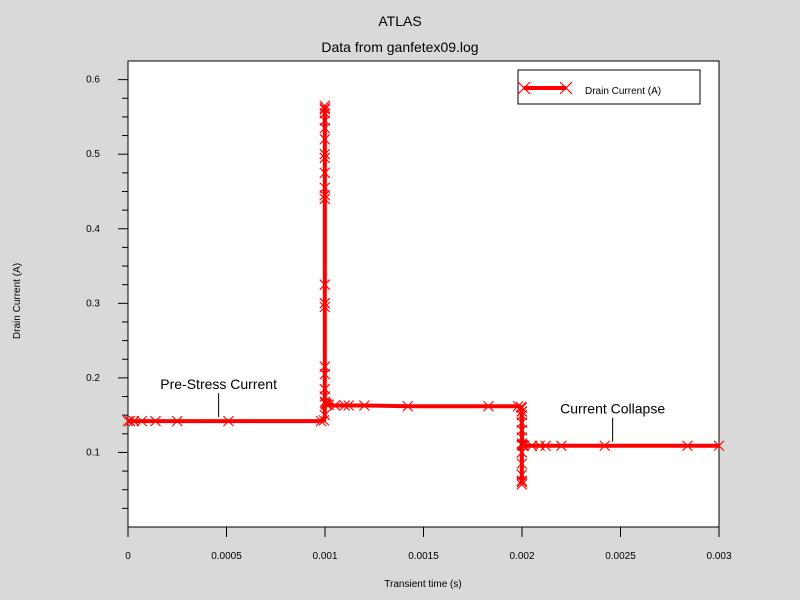 Image resolution: width=800 pixels, height=600 pixels. I want to click on x-axis: 0 0.0005 0.001 0.0015 0.002 0.0025 0.003, so click(428, 544).